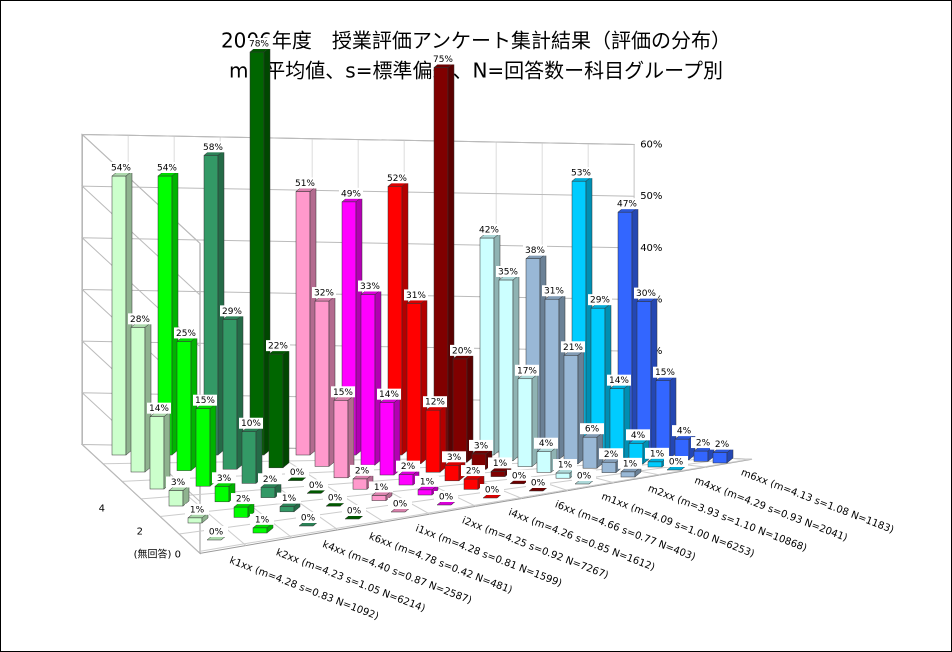 Image resolution: width=952 pixels, height=652 pixels. I want to click on value-label: 10%, so click(251, 424).